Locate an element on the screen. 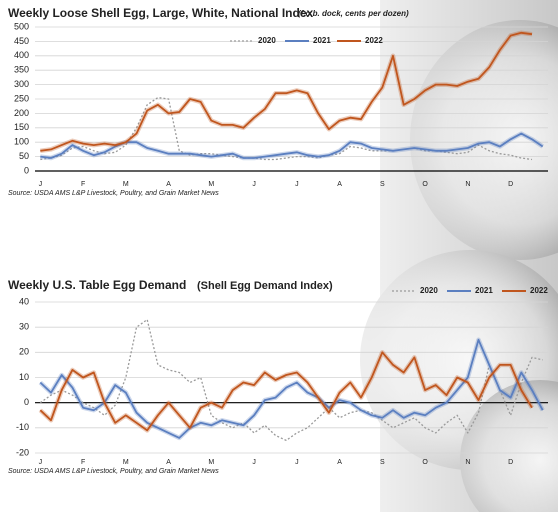 Image resolution: width=558 pixels, height=517 pixels. y-tick-label: 20 is located at coordinates (24, 352).